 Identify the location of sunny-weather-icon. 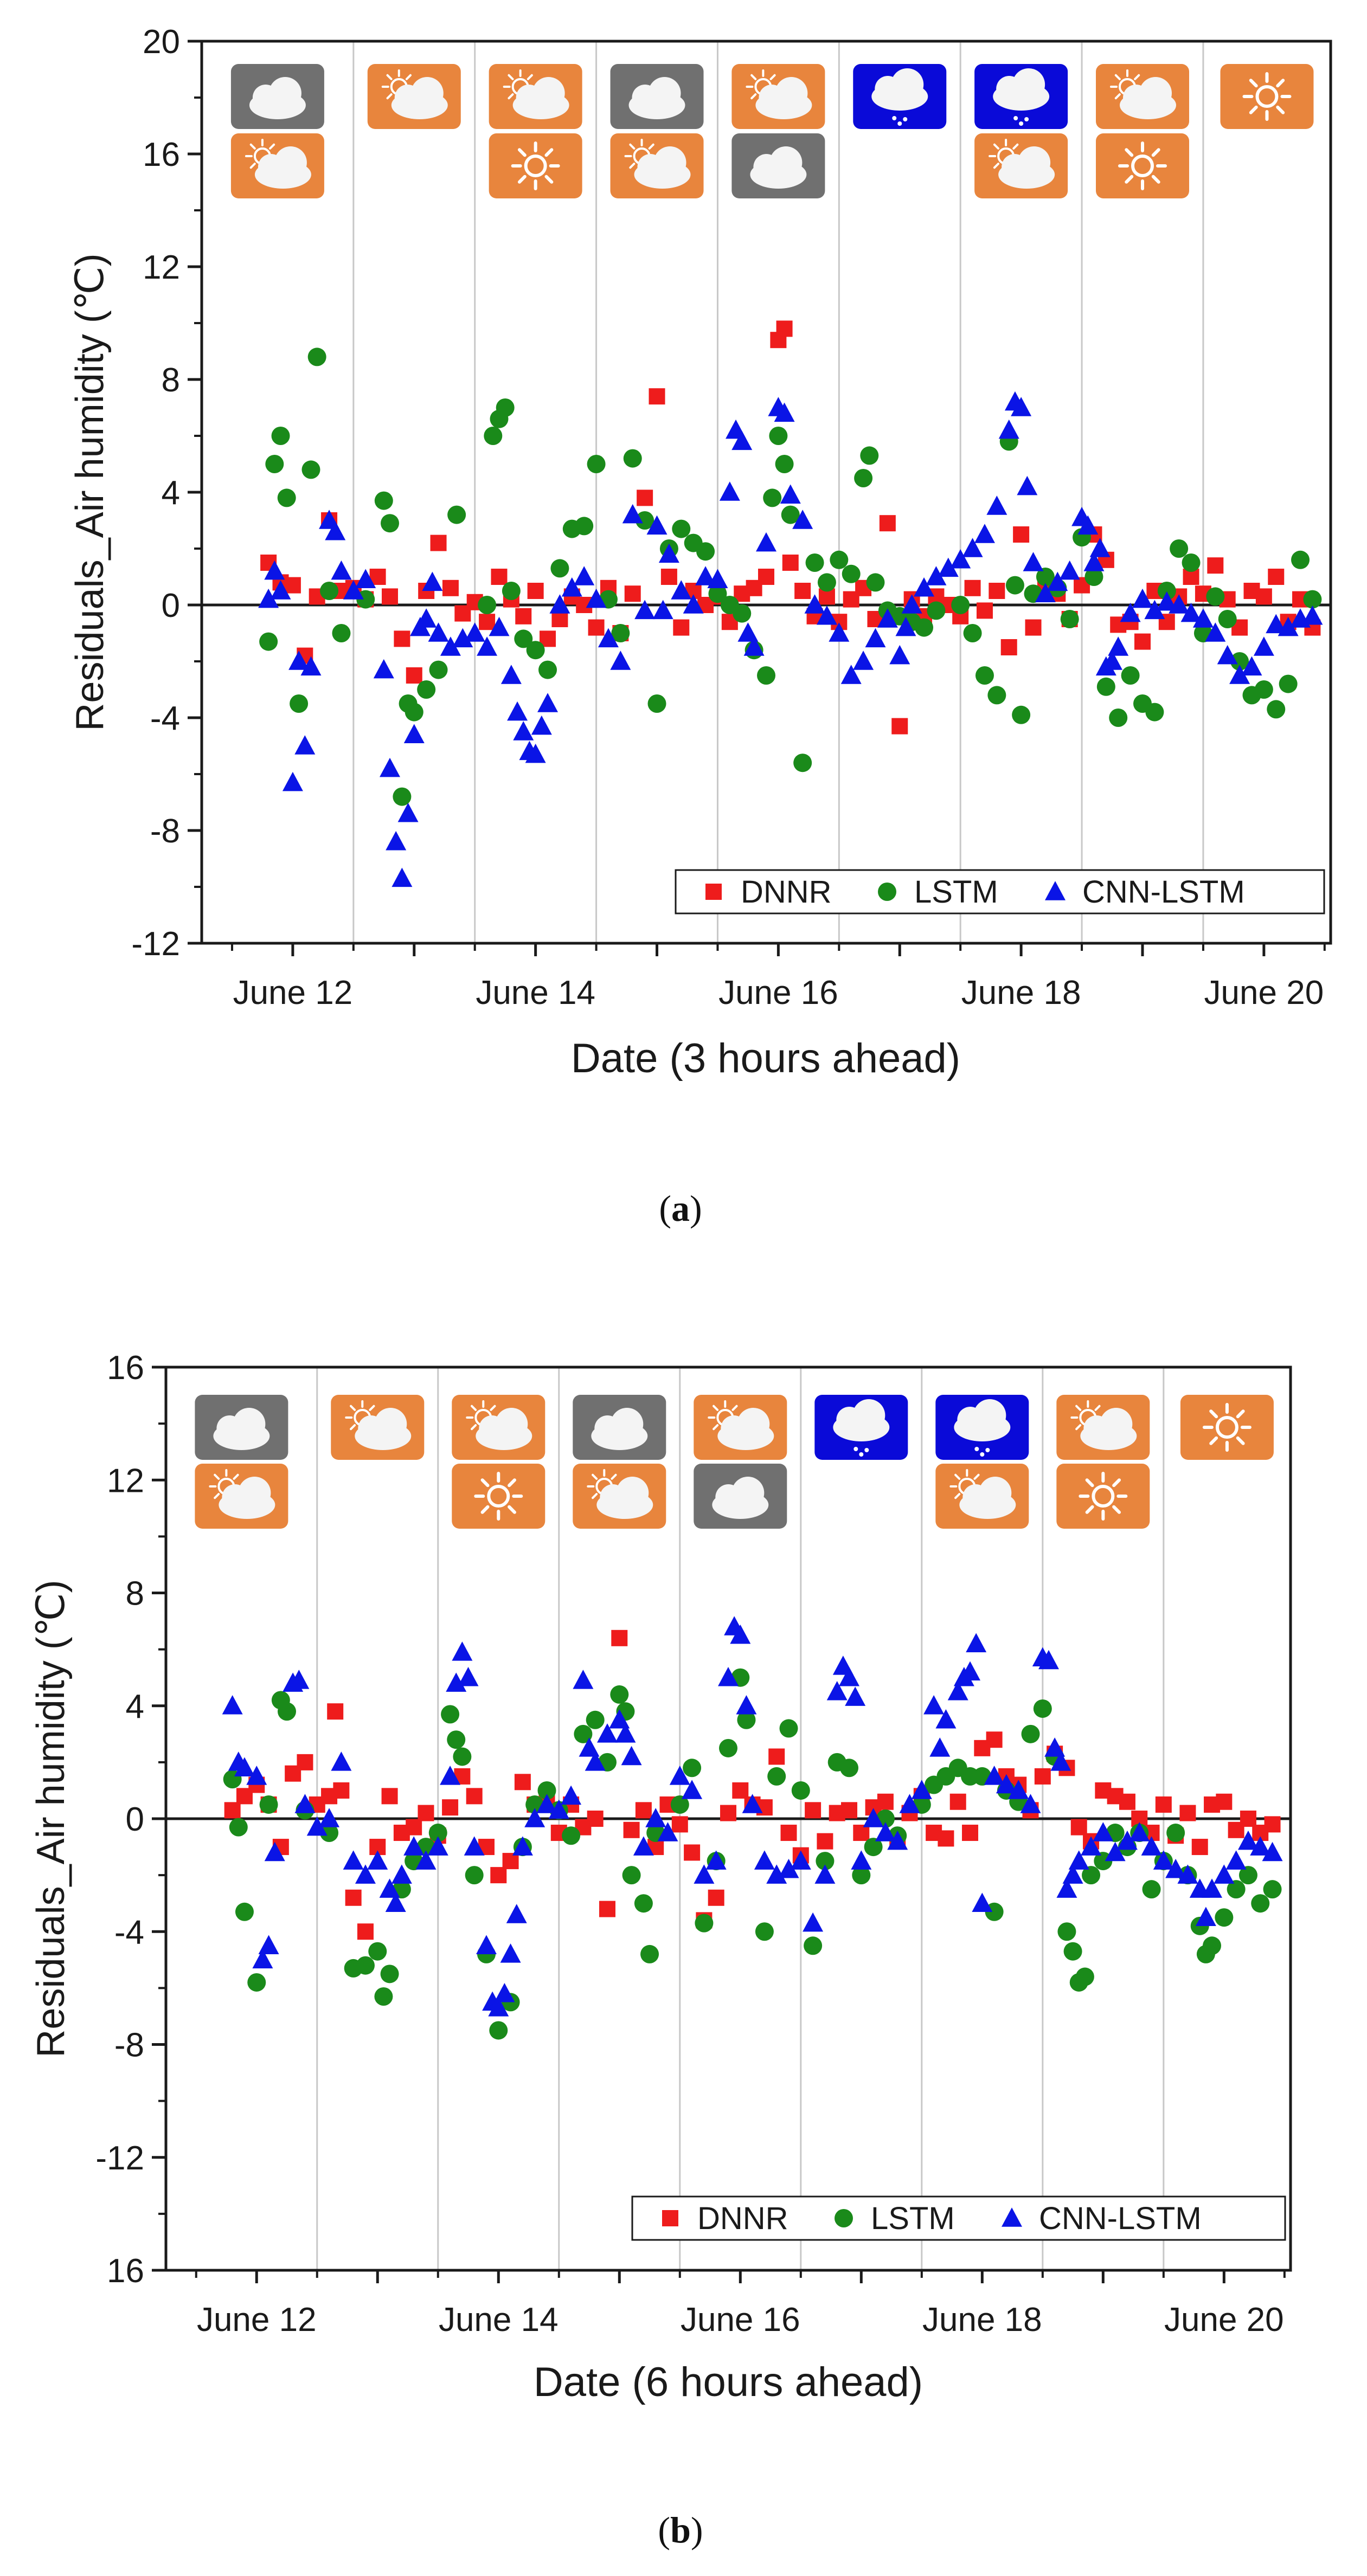
(498, 1496).